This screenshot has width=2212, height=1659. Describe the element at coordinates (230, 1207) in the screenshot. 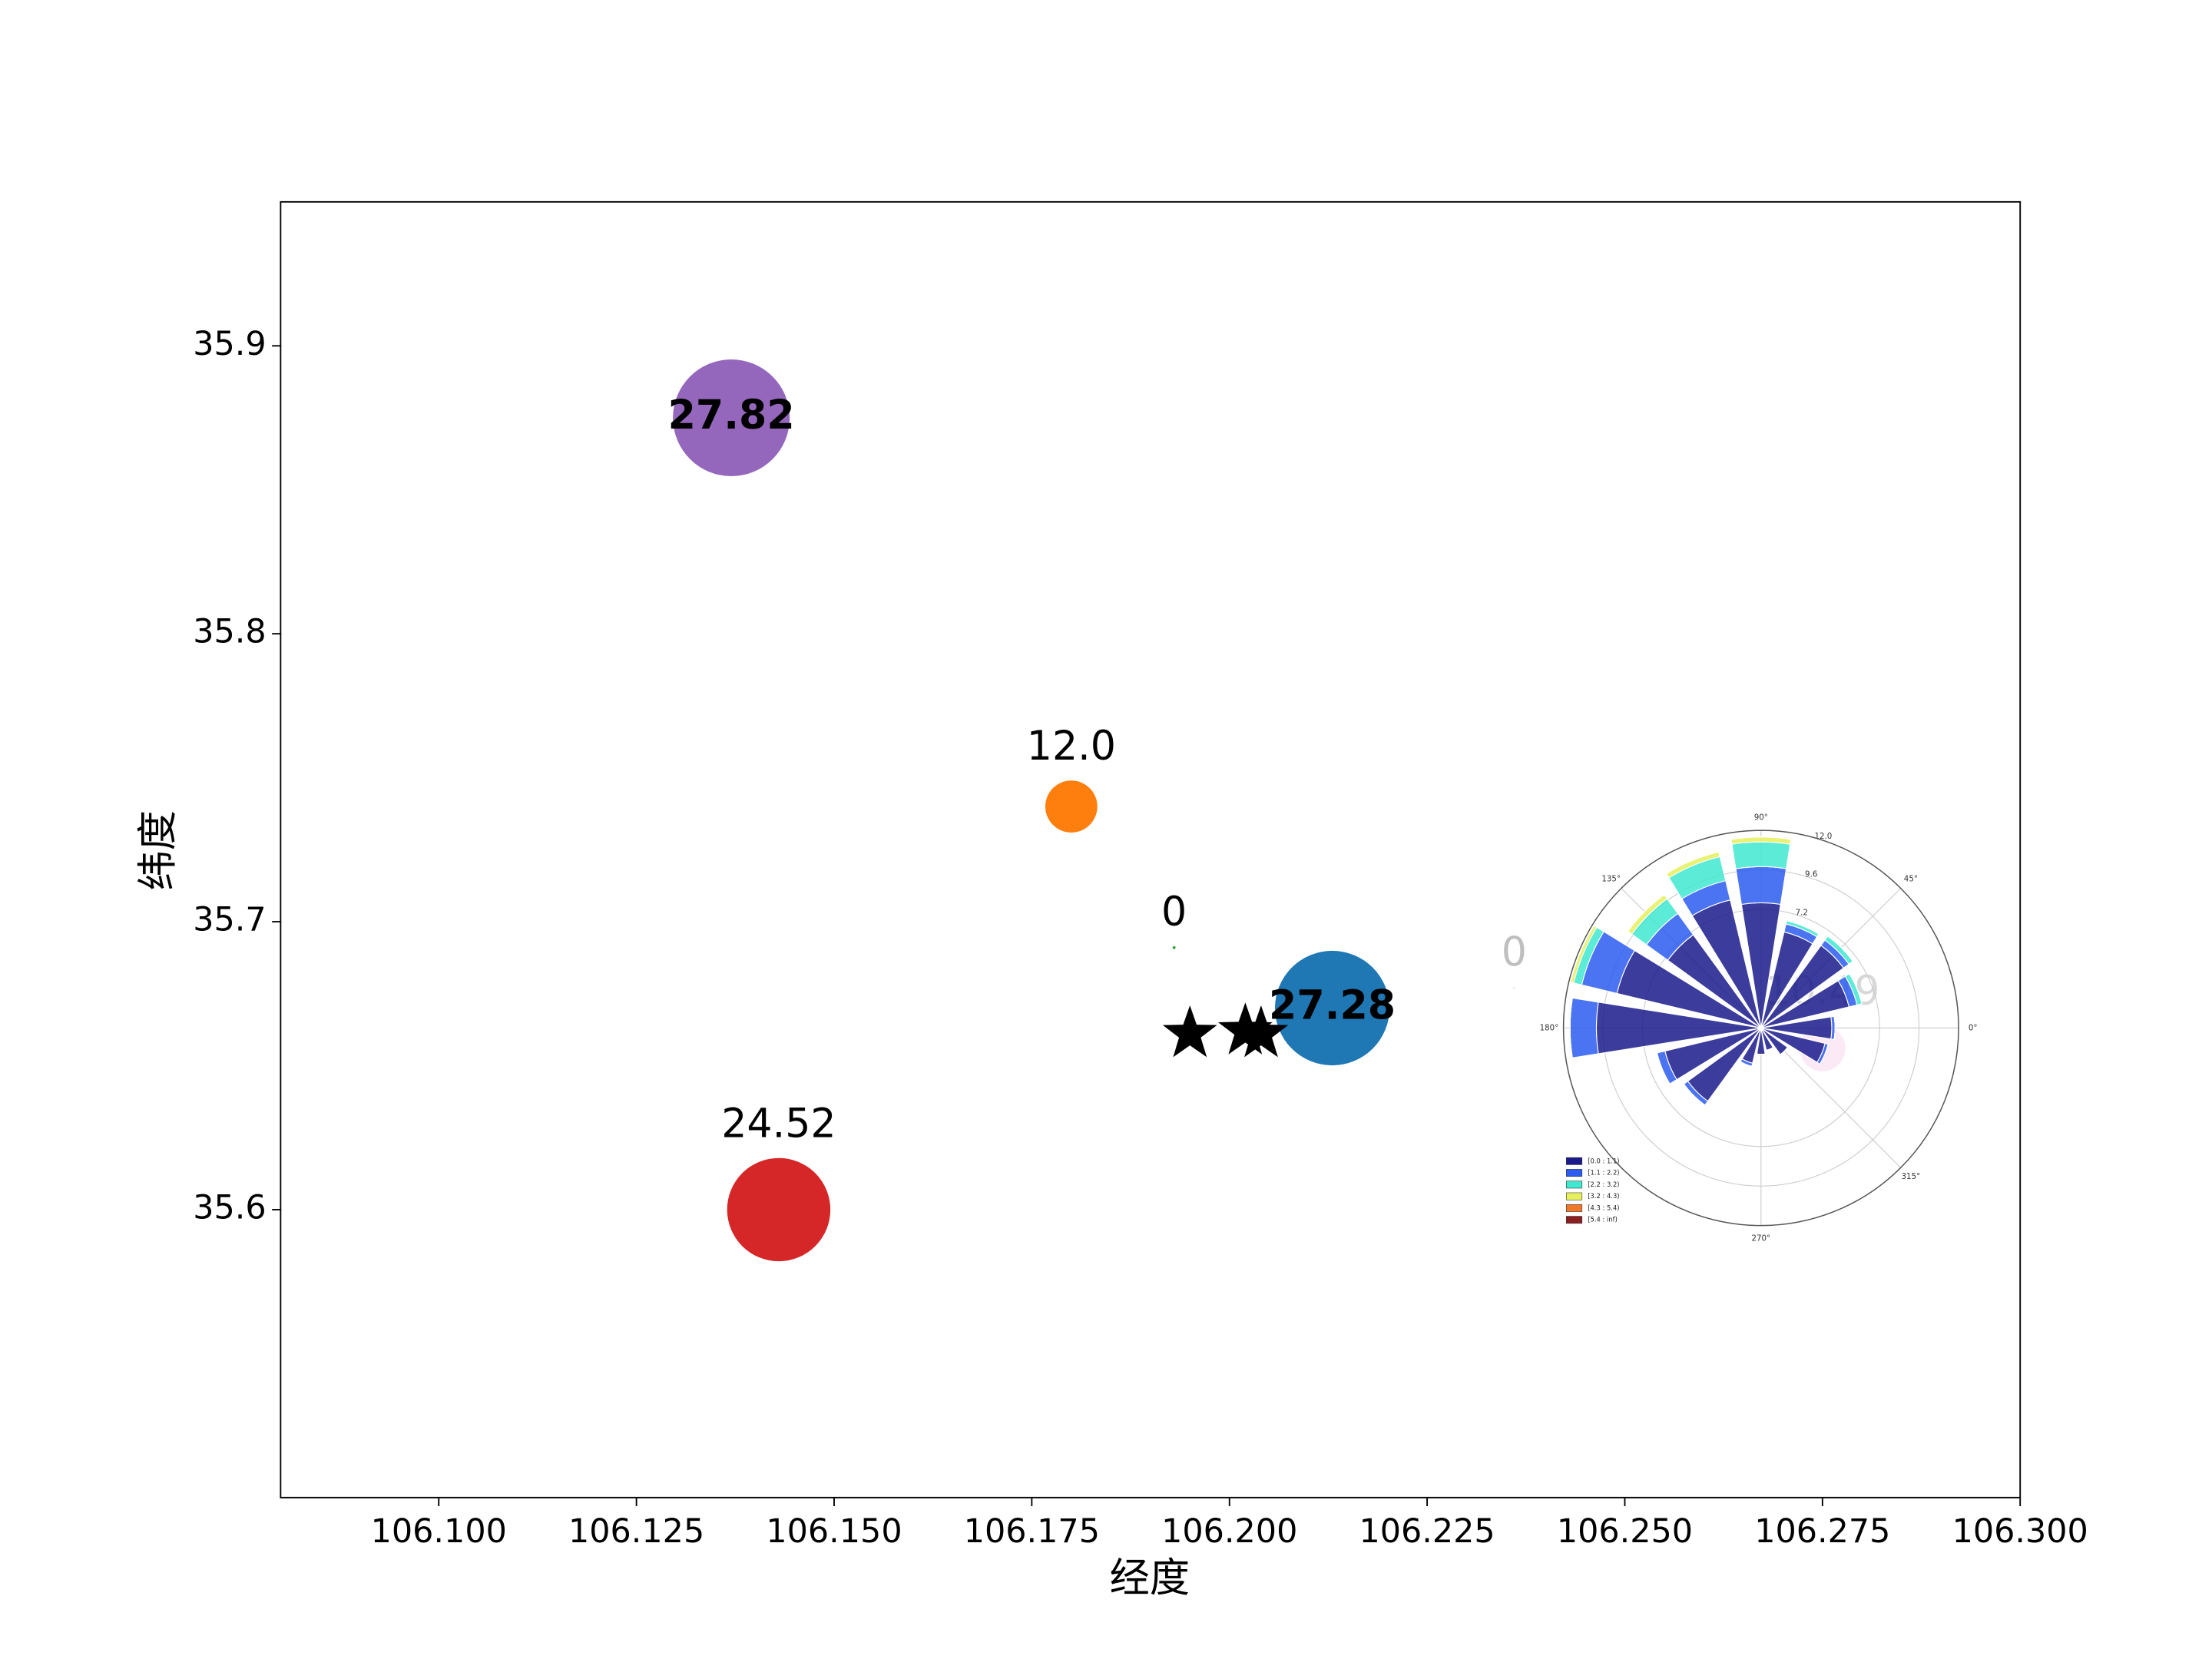

I see `y-tick-label: 35.6` at that location.